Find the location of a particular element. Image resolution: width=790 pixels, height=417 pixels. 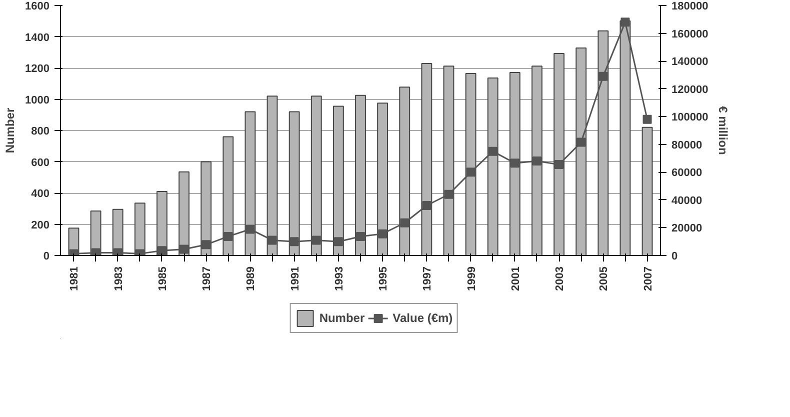

y-tick-label: 800 is located at coordinates (40, 132).